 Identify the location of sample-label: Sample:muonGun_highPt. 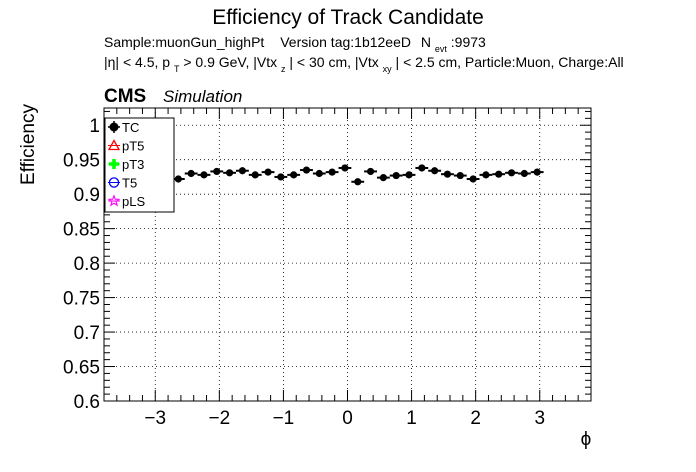
(184, 42).